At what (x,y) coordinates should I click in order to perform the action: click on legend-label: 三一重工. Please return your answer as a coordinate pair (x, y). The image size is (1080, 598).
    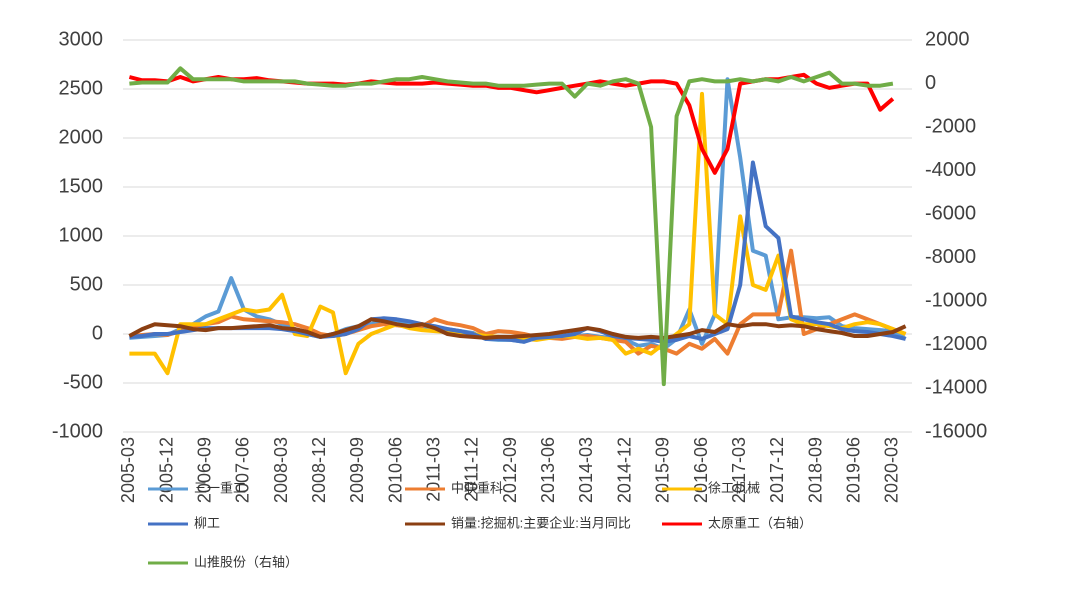
    Looking at the image, I should click on (220, 487).